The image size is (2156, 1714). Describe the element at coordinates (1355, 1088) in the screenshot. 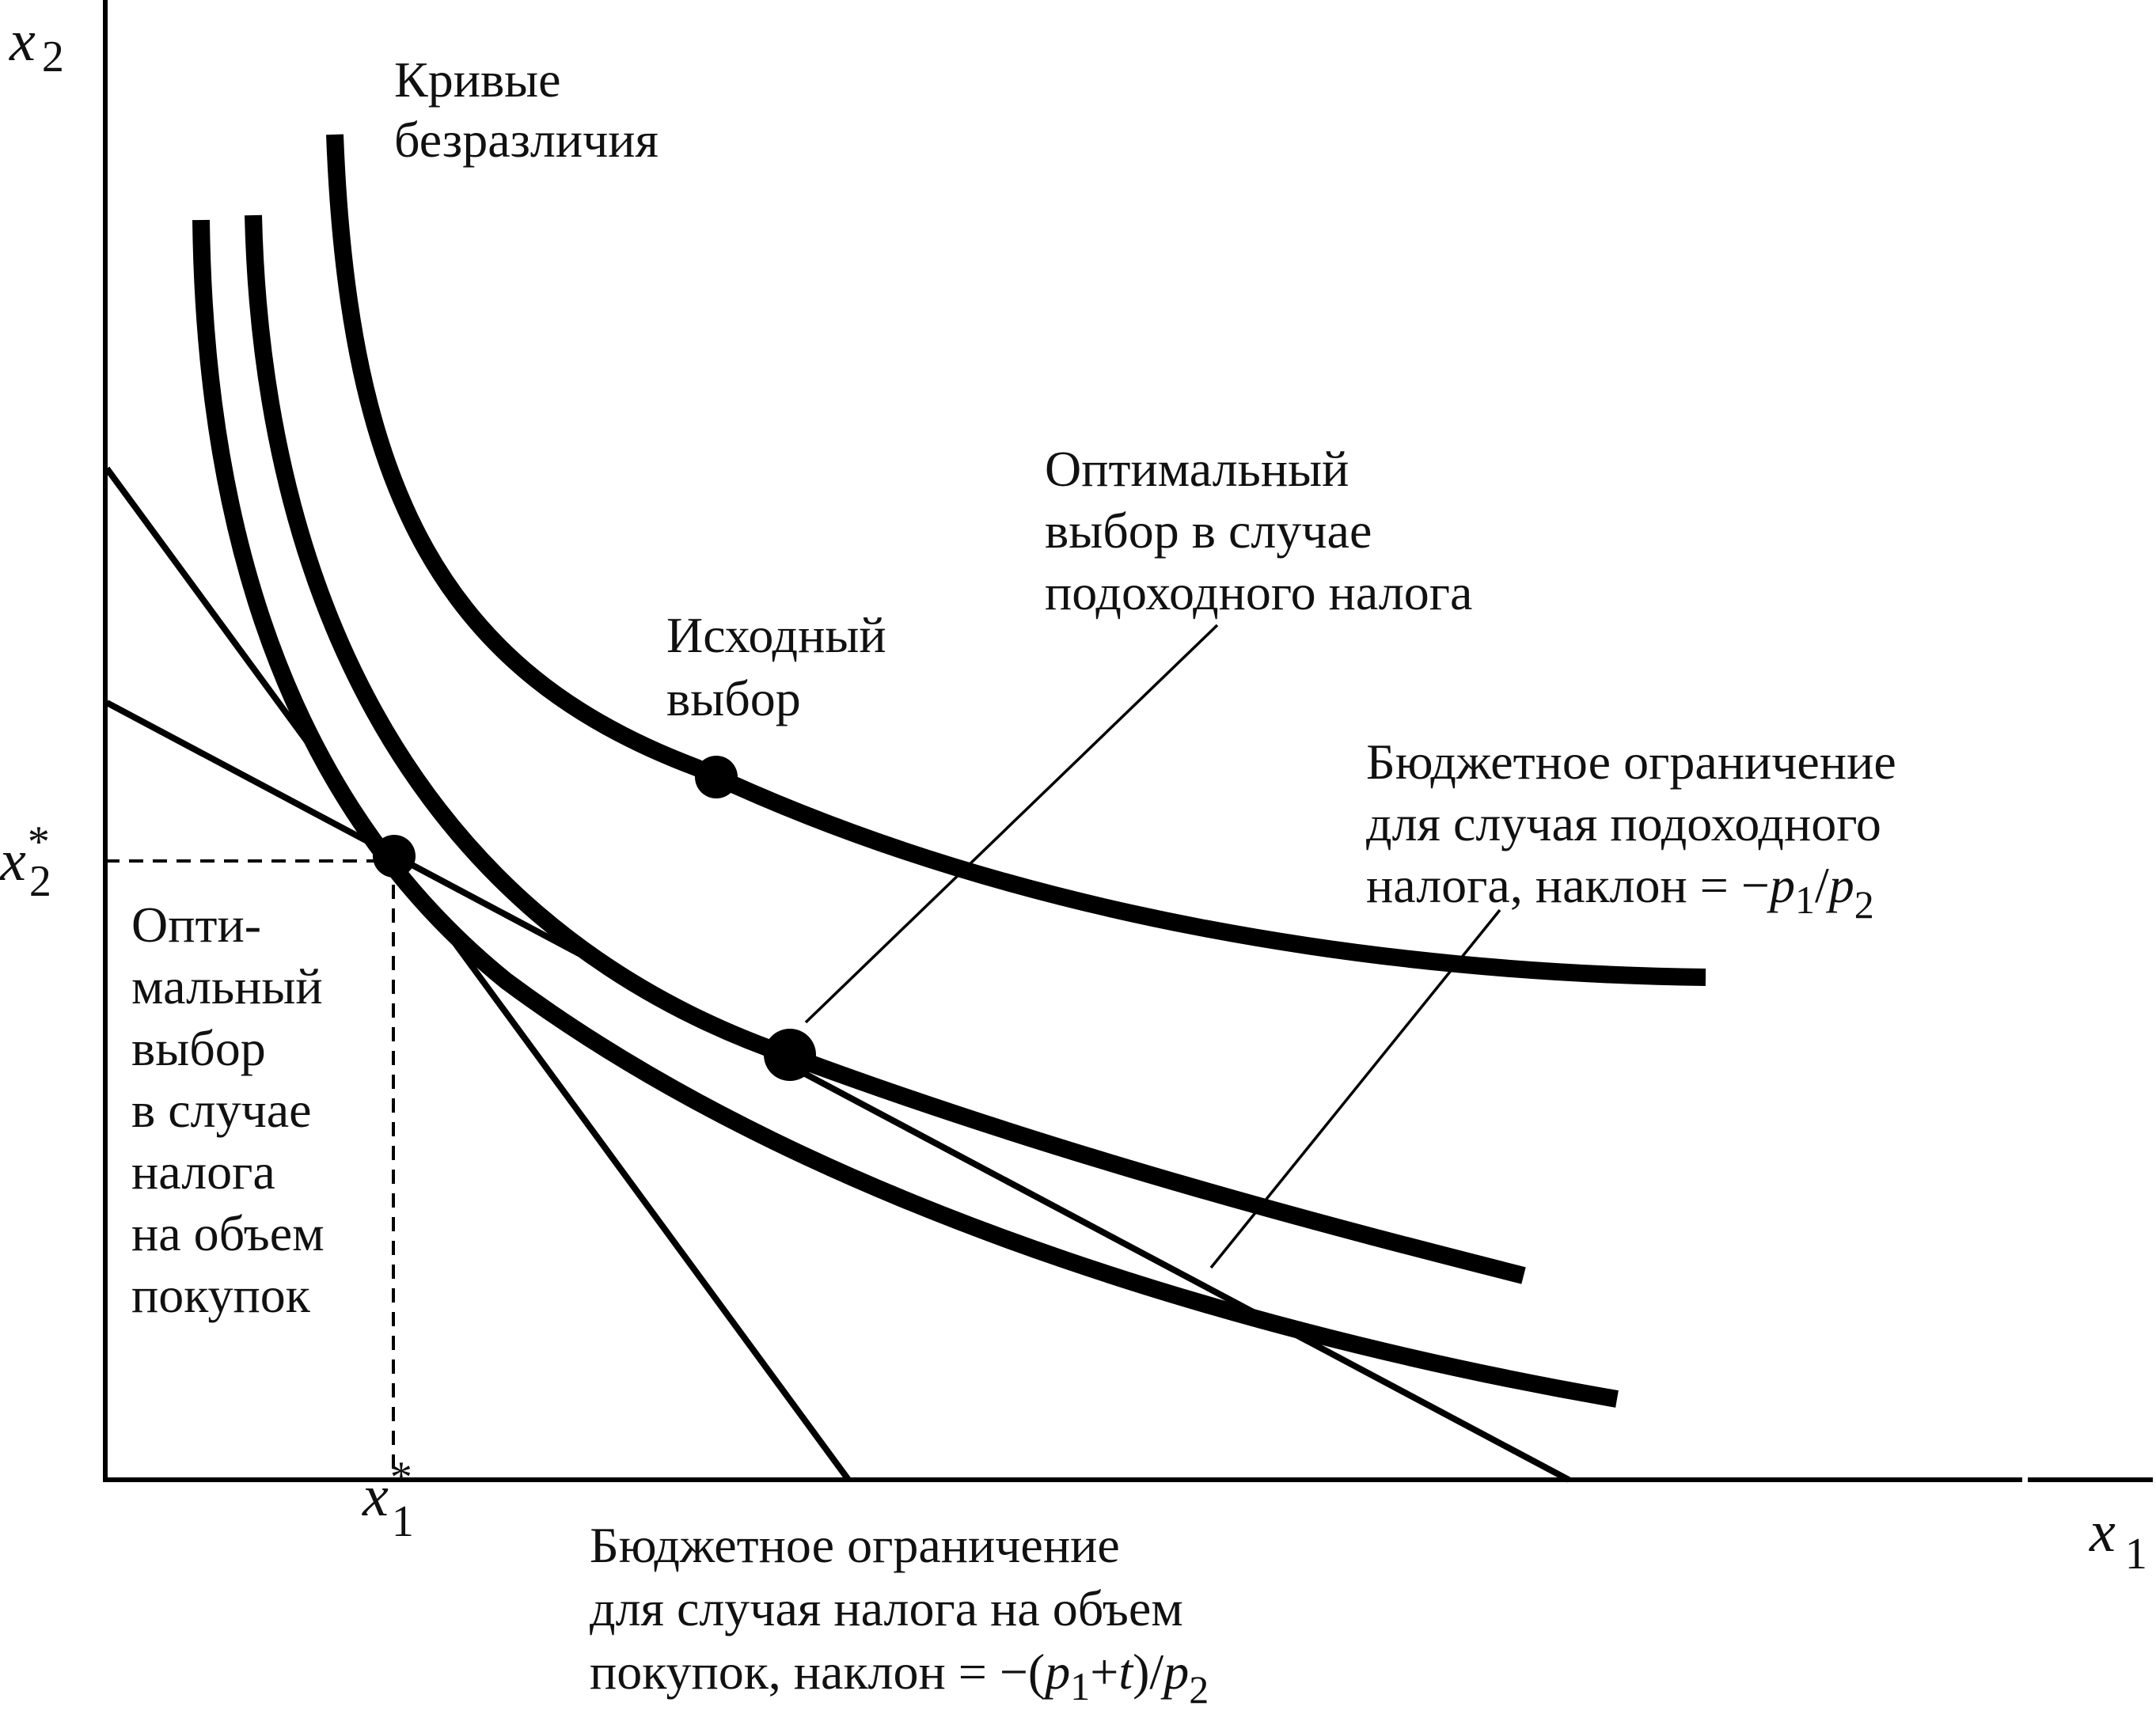

I see `income-tax-budget-pointer` at that location.